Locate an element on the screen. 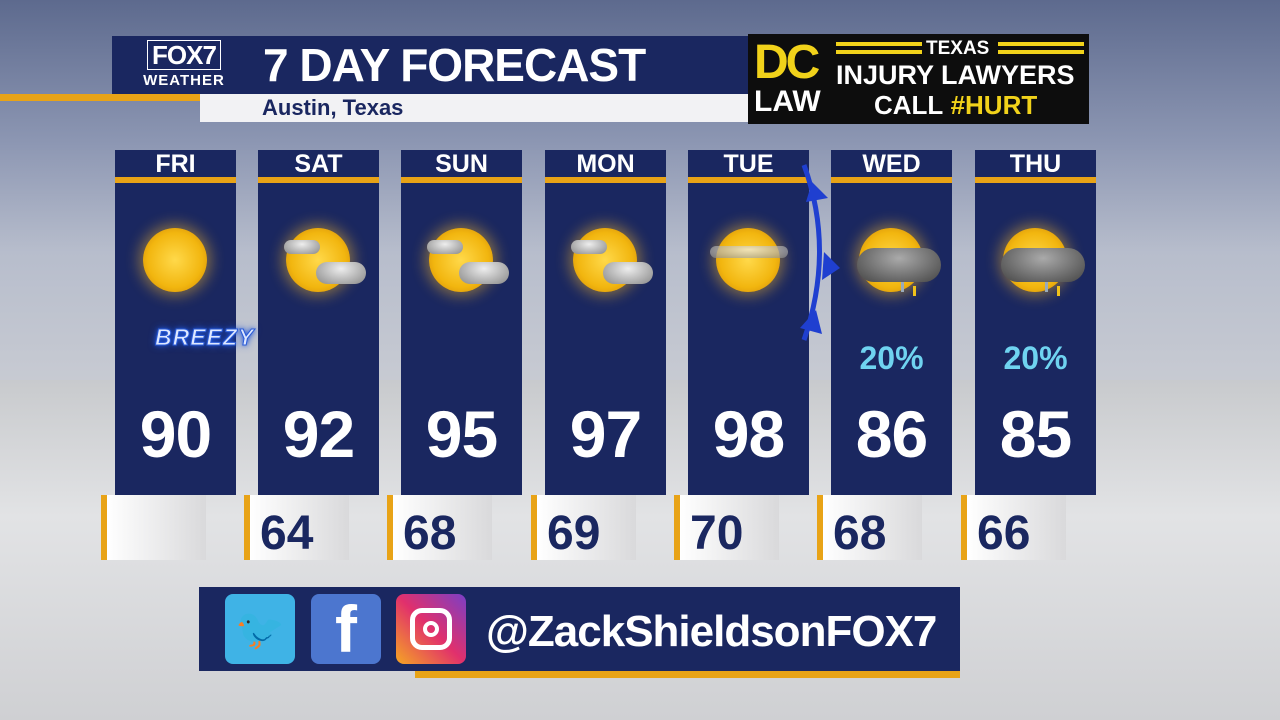 The width and height of the screenshot is (1280, 720). day-column: SAT 92 is located at coordinates (318, 322).